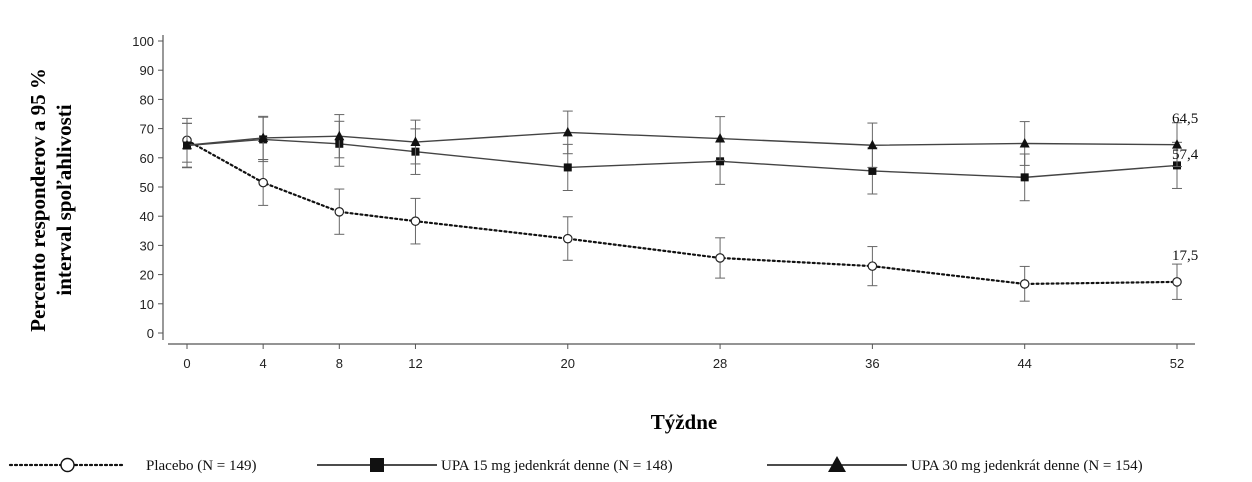 The height and width of the screenshot is (482, 1252). Describe the element at coordinates (1024, 363) in the screenshot. I see `x-tick-label: 44` at that location.